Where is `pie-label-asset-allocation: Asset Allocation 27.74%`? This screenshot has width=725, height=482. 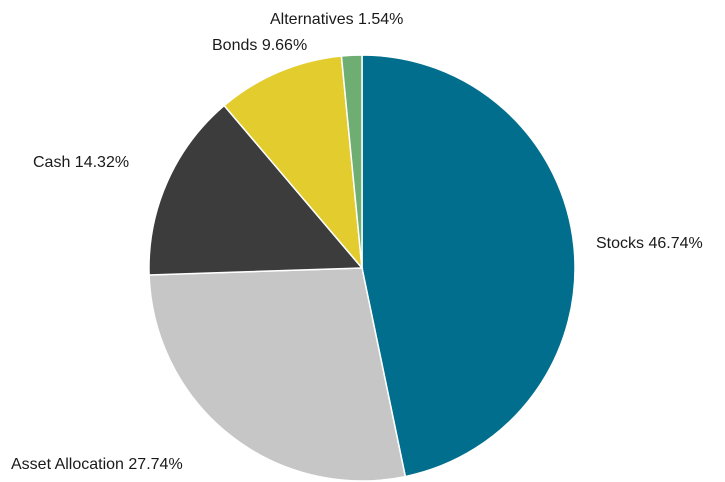
pie-label-asset-allocation: Asset Allocation 27.74% is located at coordinates (97, 464).